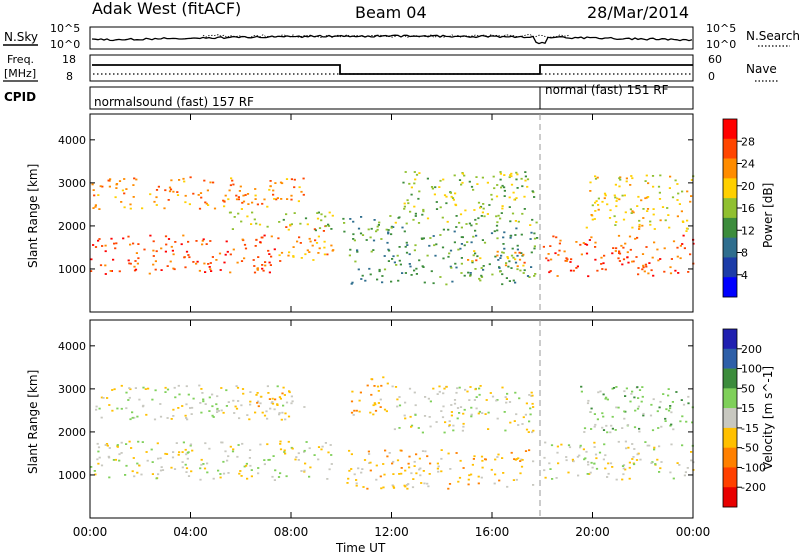  What do you see at coordinates (711, 76) in the screenshot?
I see `nave-tick-bottom: 0` at bounding box center [711, 76].